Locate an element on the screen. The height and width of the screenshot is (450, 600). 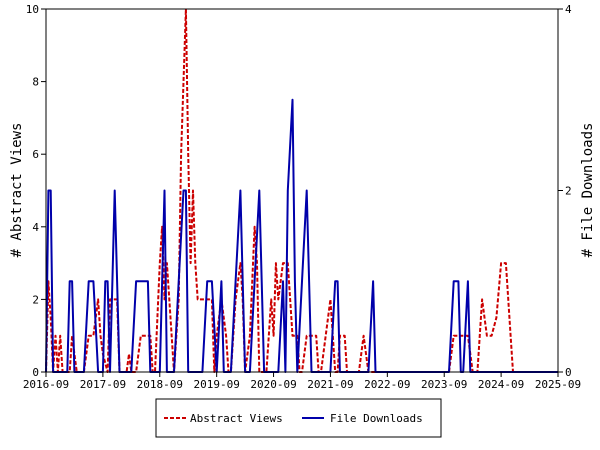
y-left-tick-label: 10 is located at coordinates (32, 9).